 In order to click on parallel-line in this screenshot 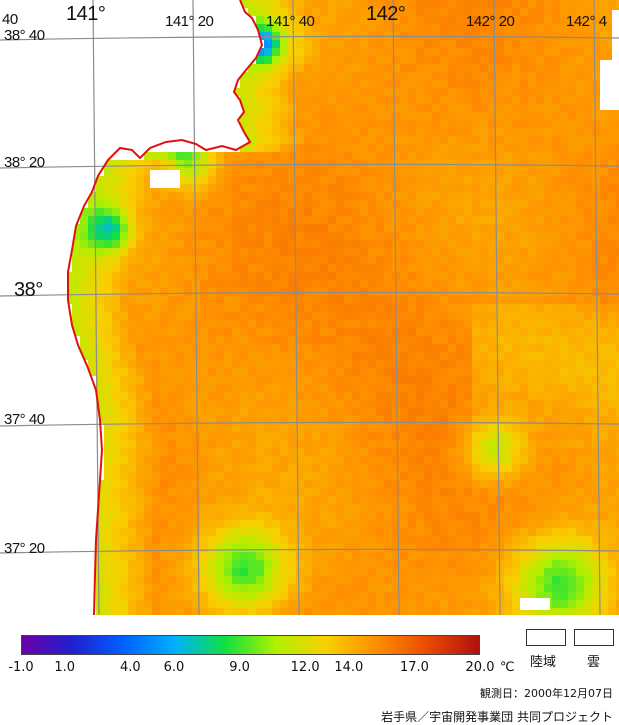, I will do `click(309, 38)`.